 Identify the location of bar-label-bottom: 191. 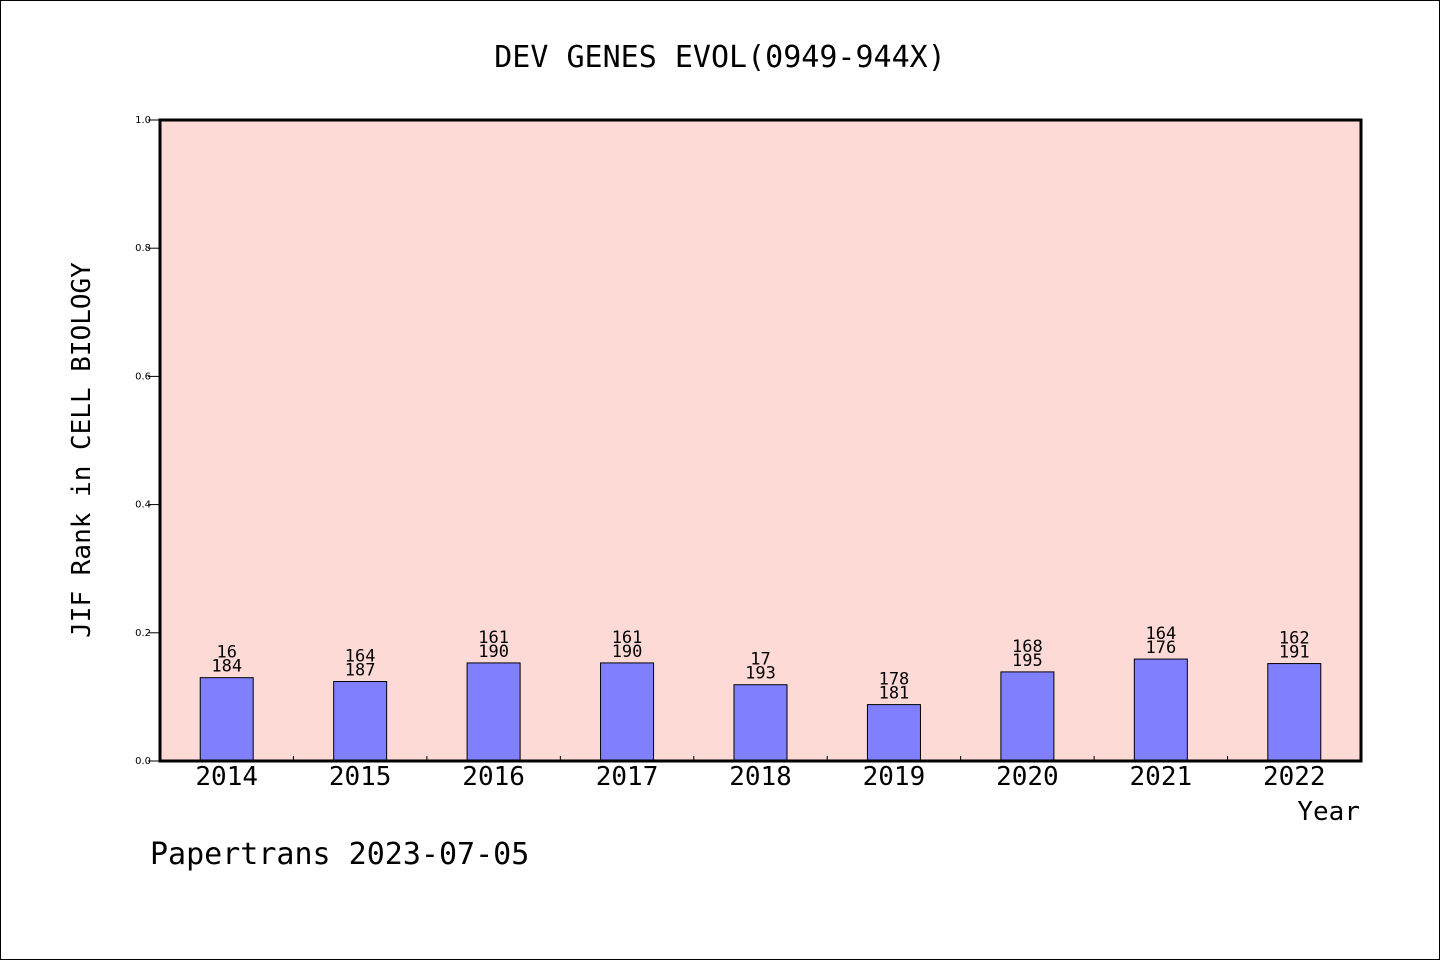
(1294, 653).